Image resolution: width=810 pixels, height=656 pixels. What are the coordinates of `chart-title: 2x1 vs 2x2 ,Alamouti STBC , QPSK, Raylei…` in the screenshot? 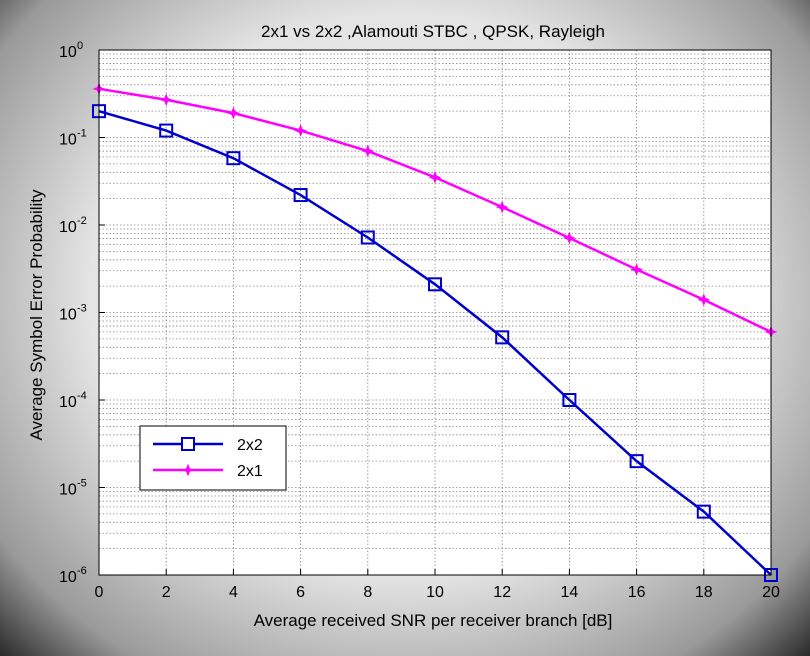 It's located at (433, 31).